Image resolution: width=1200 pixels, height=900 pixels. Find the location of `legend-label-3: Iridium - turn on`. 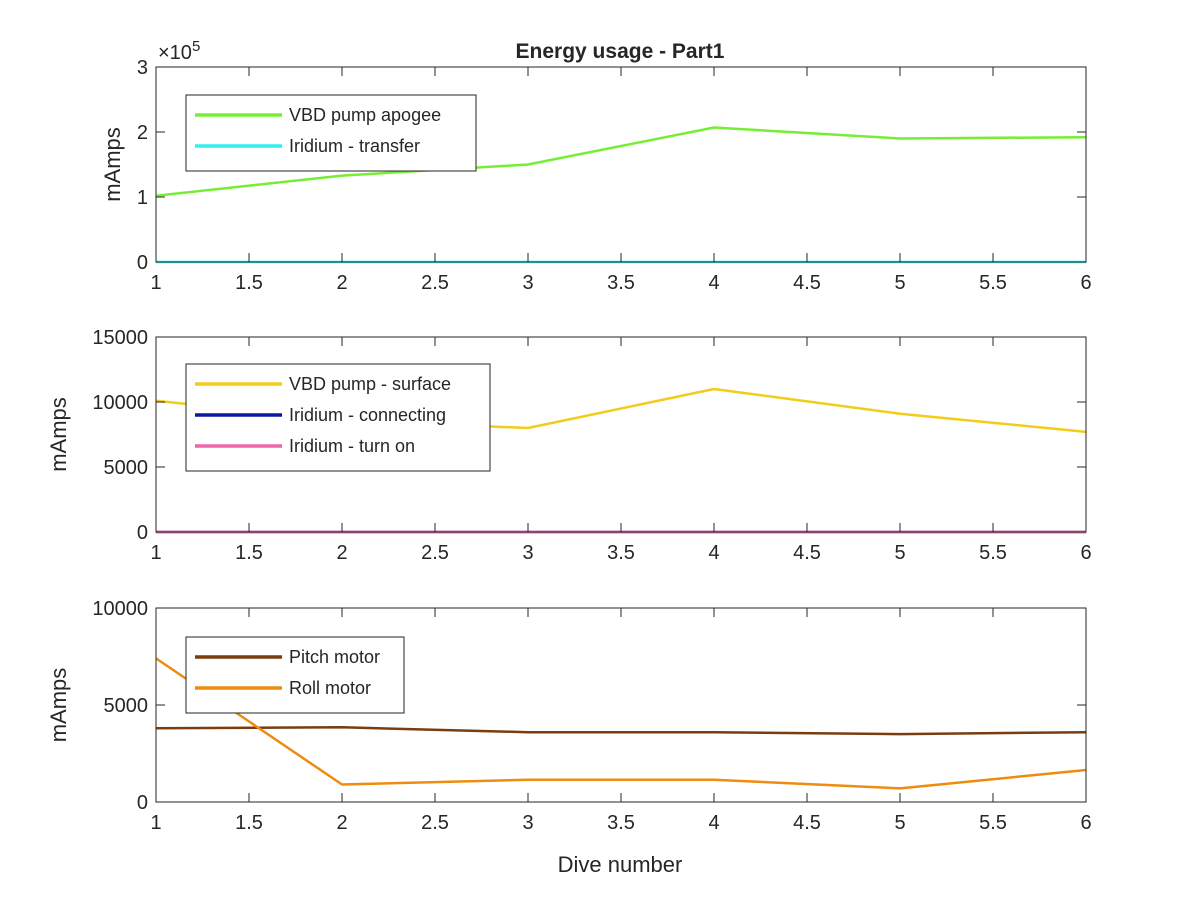

legend-label-3: Iridium - turn on is located at coordinates (352, 446).